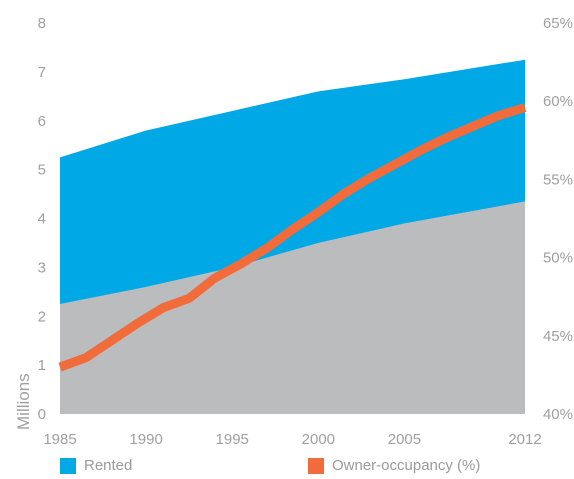 The height and width of the screenshot is (479, 574). What do you see at coordinates (42, 72) in the screenshot?
I see `left-tick-label: 7` at bounding box center [42, 72].